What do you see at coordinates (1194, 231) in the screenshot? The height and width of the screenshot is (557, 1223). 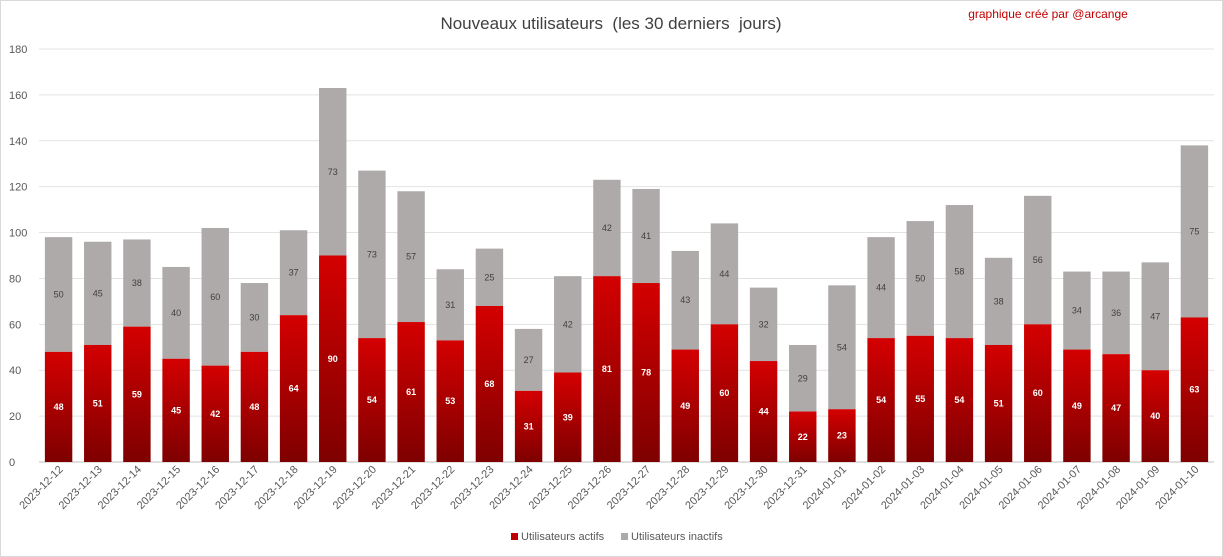 I see `data-label-inactive: 75` at bounding box center [1194, 231].